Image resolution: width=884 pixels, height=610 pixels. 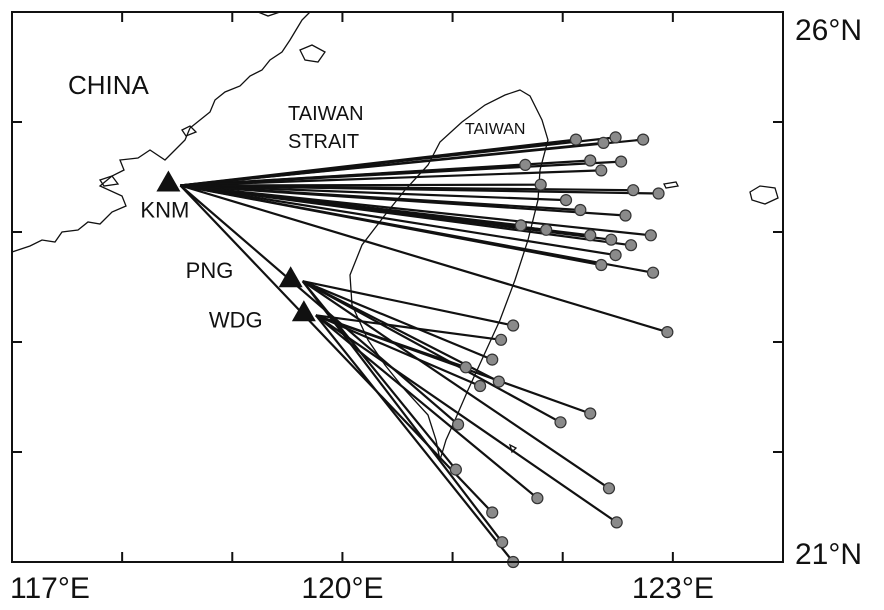 What do you see at coordinates (342, 588) in the screenshot?
I see `lon-label: 120°E` at bounding box center [342, 588].